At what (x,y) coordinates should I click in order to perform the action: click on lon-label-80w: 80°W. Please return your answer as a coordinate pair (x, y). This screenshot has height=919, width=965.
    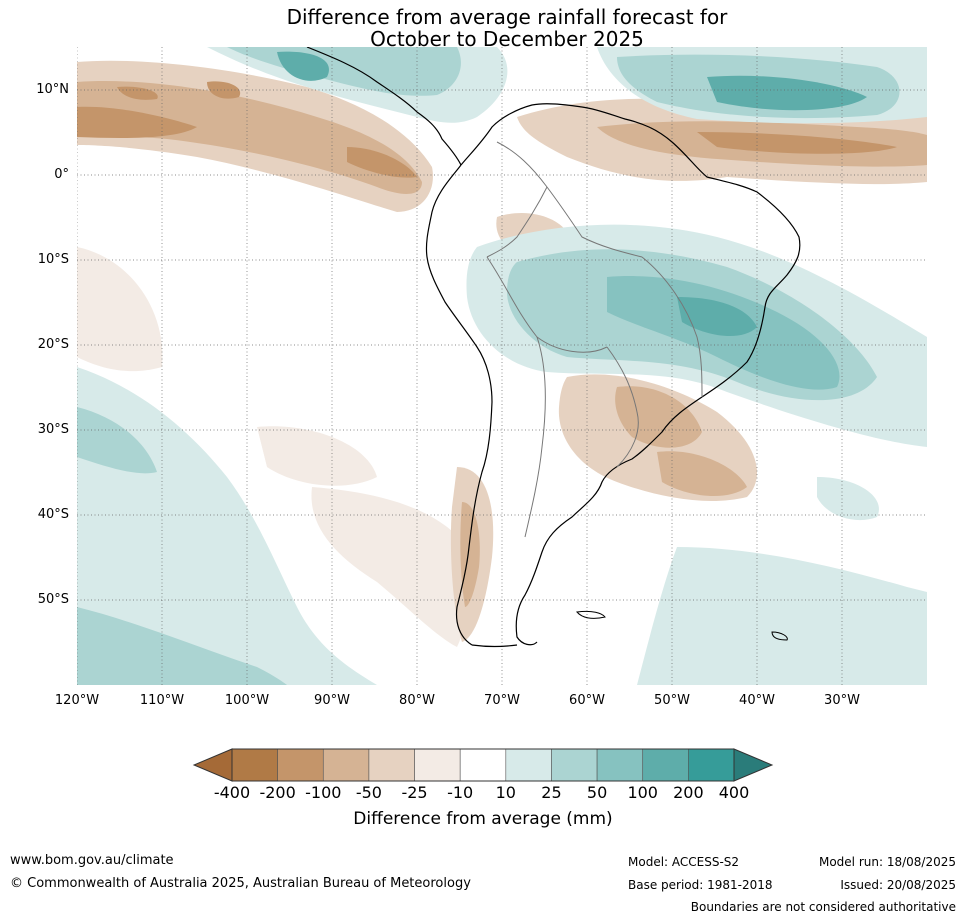
    Looking at the image, I should click on (417, 700).